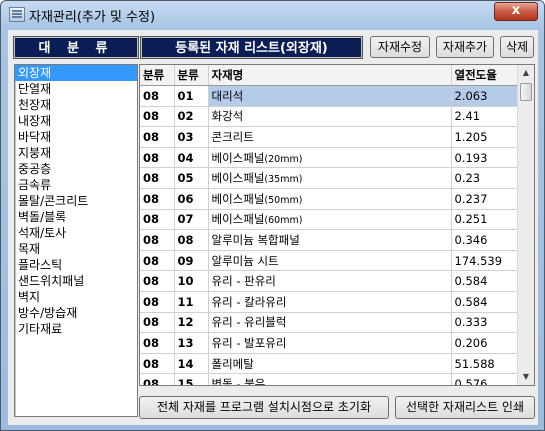  What do you see at coordinates (40, 265) in the screenshot?
I see `category-item: 플라스틱` at bounding box center [40, 265].